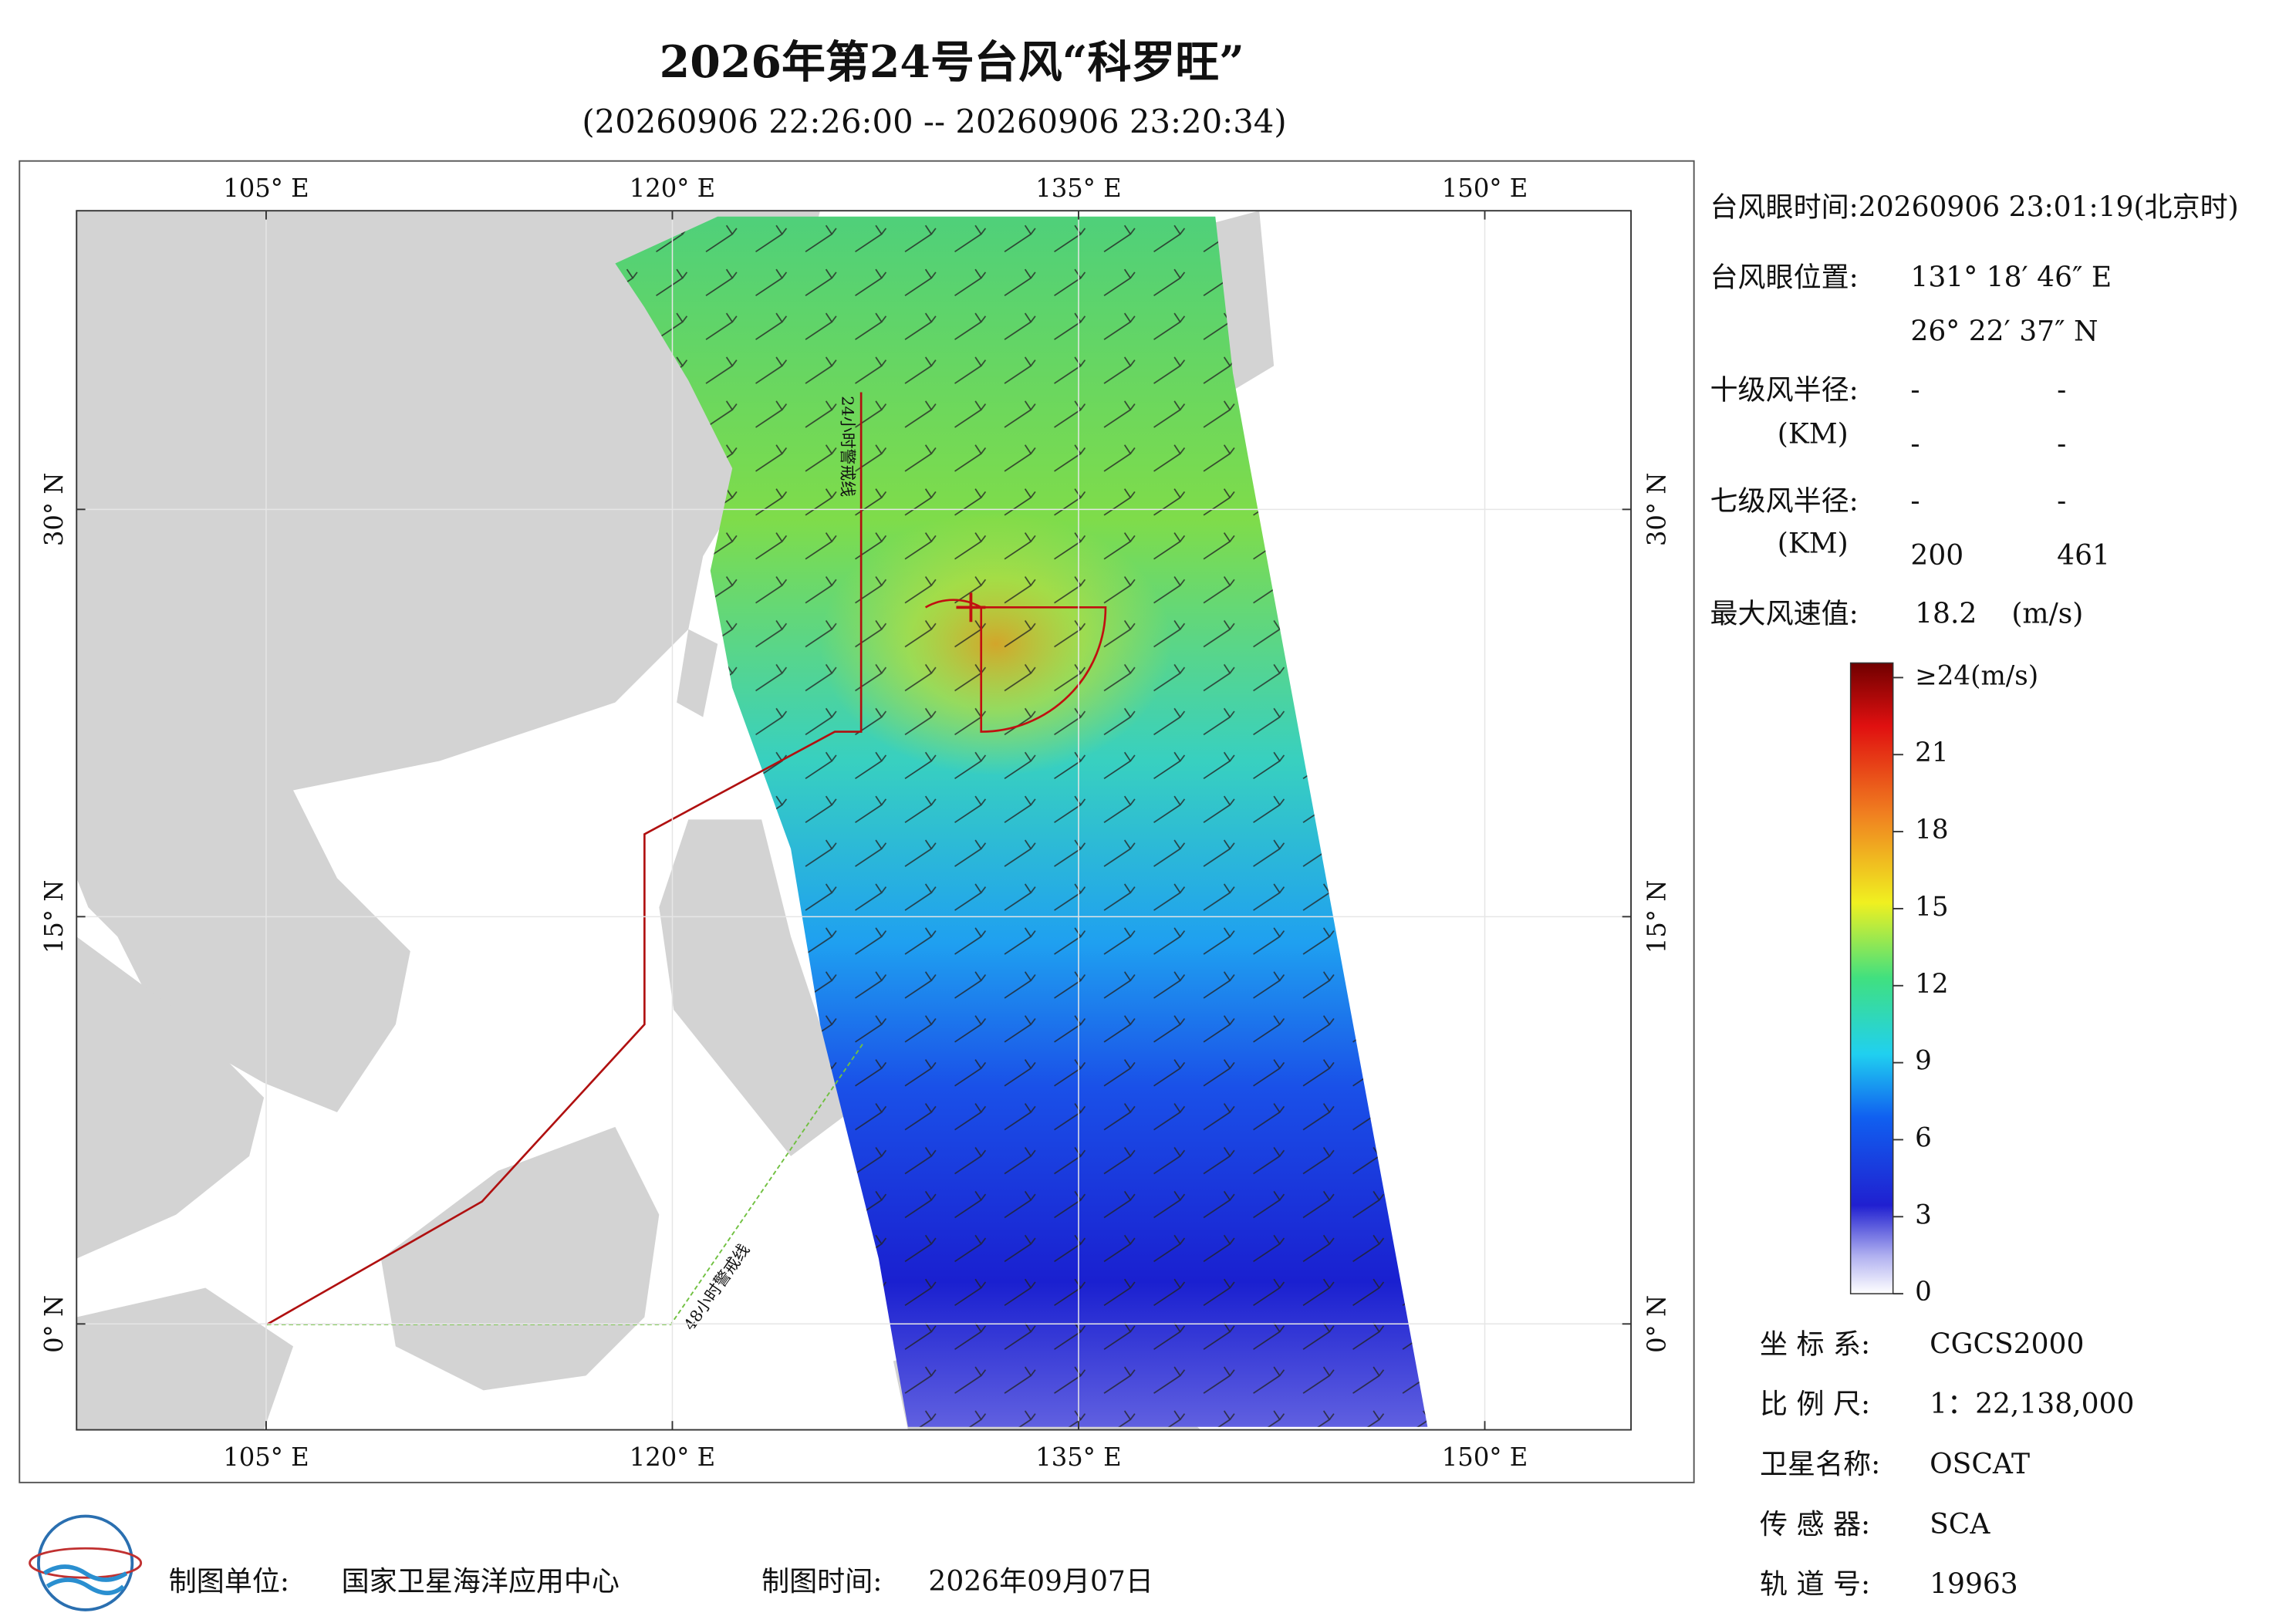  I want to click on meta-value: SCA, so click(1960, 1524).